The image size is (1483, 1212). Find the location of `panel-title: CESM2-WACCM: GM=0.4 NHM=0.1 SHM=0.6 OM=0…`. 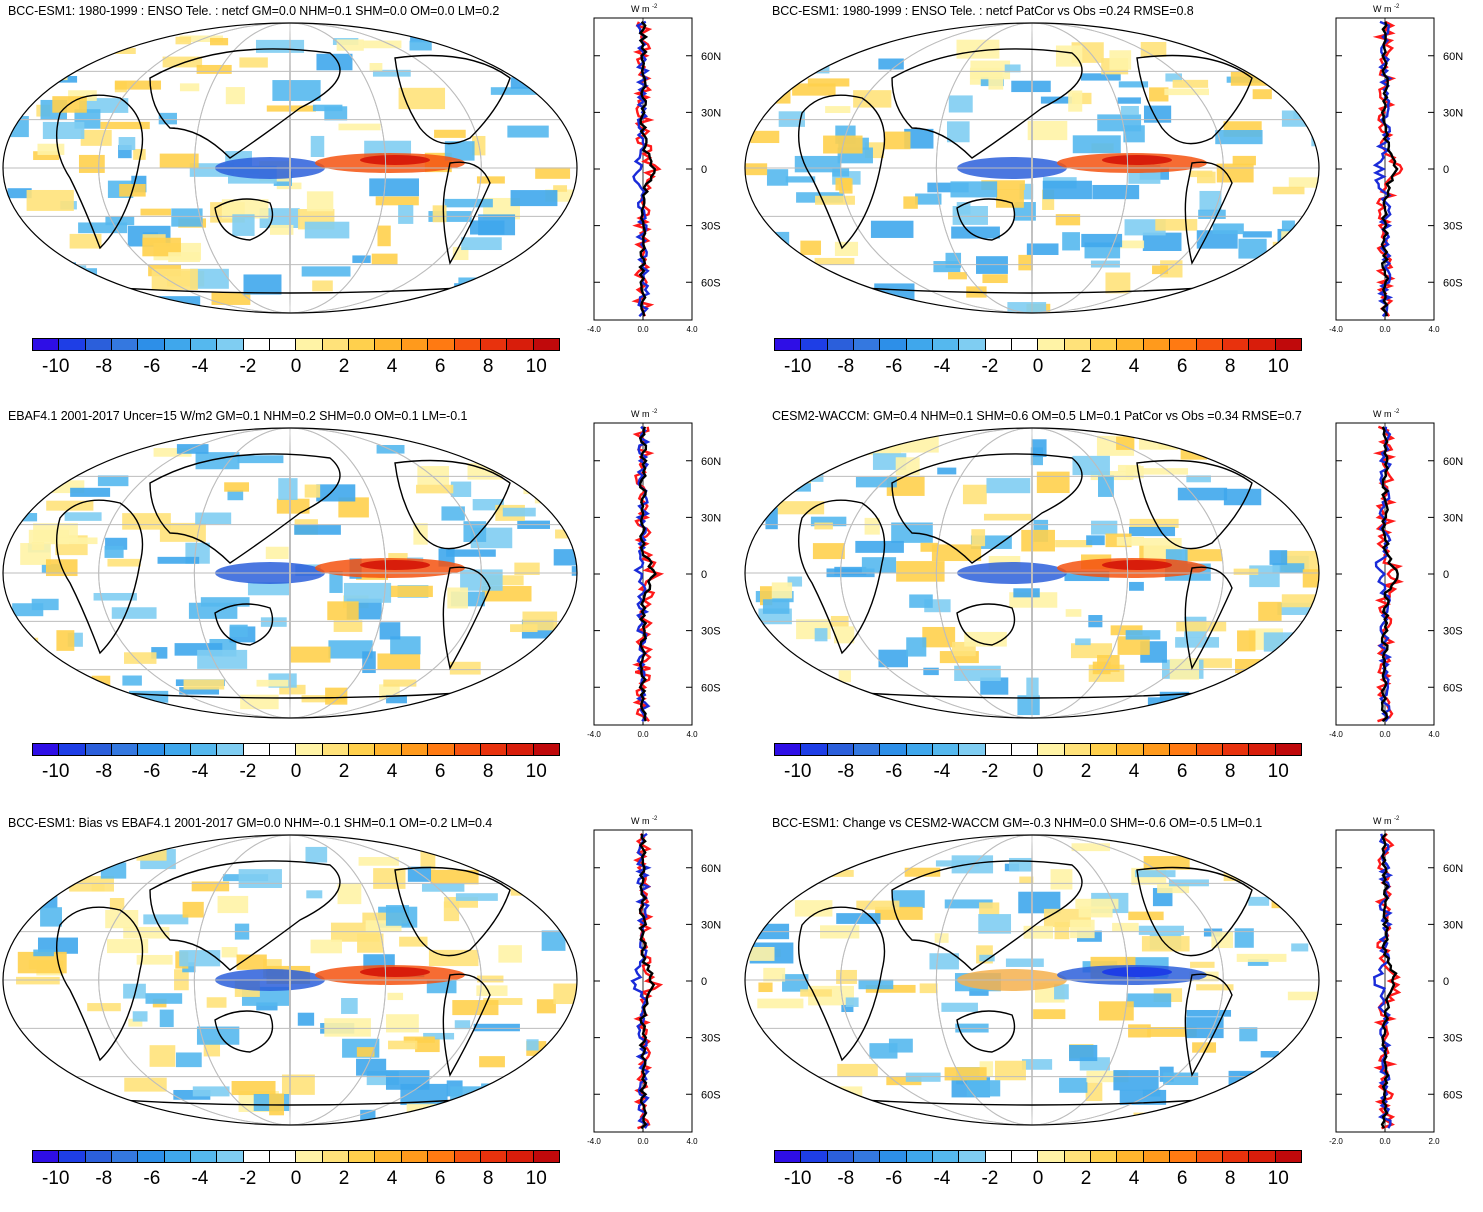

panel-title: CESM2-WACCM: GM=0.4 NHM=0.1 SHM=0.6 OM=0… is located at coordinates (1037, 416).